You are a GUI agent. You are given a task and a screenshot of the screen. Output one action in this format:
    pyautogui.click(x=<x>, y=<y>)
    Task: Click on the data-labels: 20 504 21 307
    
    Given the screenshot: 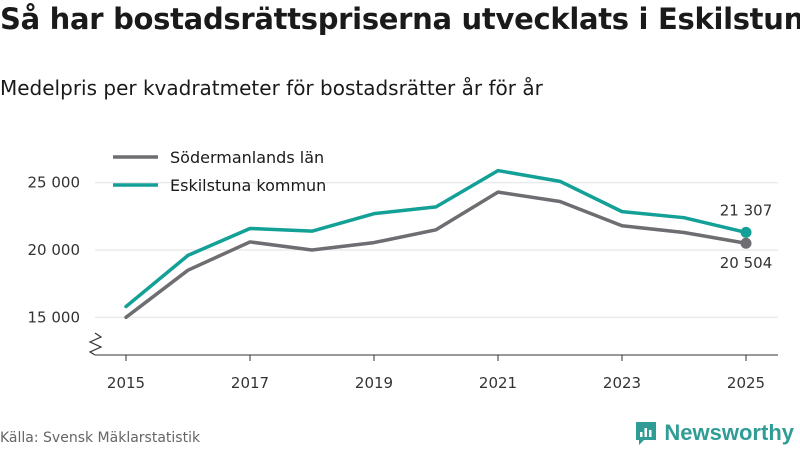 What is the action you would take?
    pyautogui.click(x=746, y=236)
    